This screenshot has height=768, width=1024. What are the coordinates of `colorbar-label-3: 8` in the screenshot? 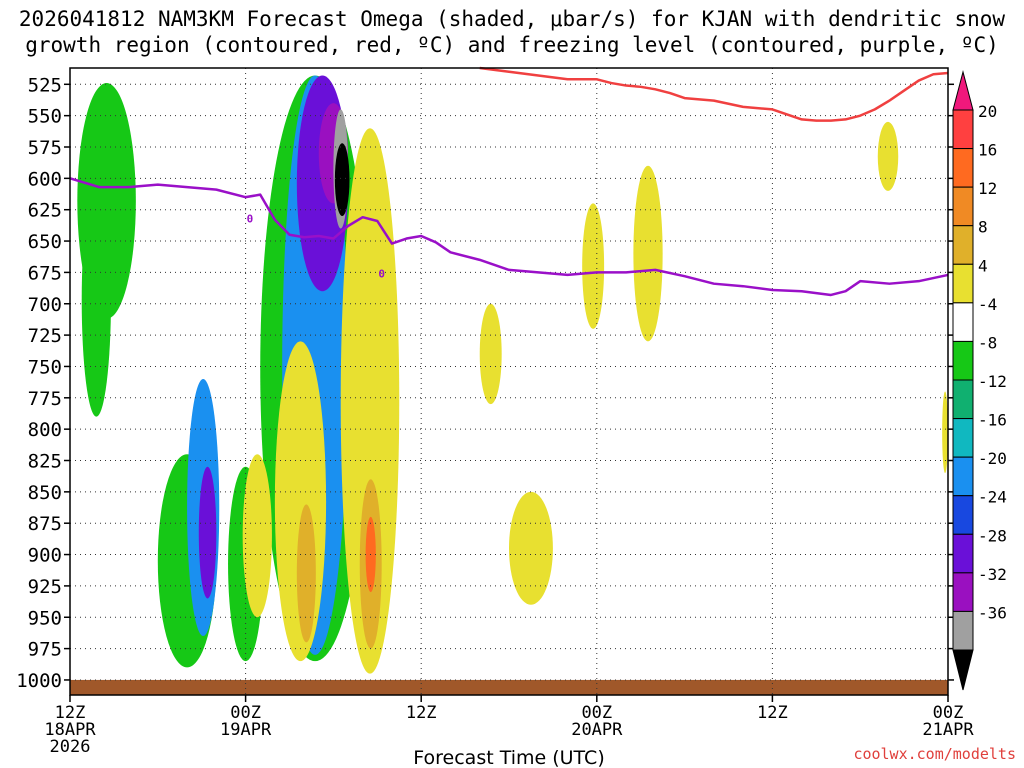 It's located at (983, 227).